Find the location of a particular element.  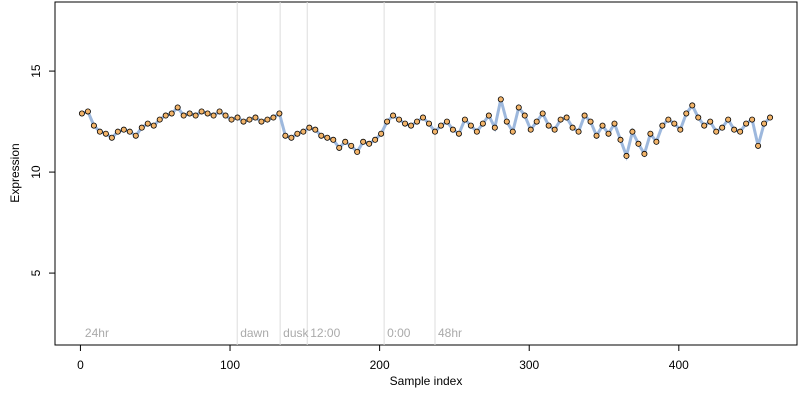

x-tick-label: 200 is located at coordinates (380, 365).